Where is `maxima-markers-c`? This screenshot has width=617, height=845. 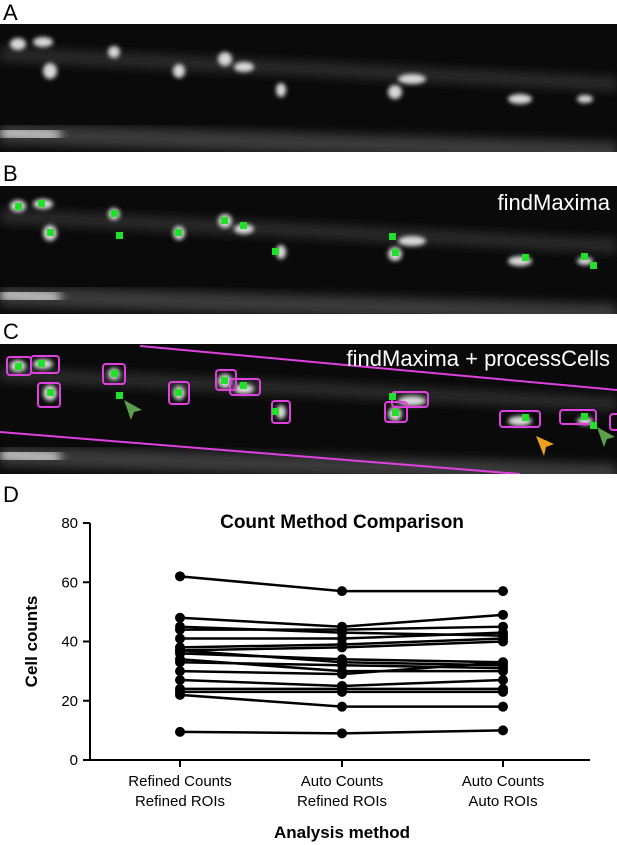
maxima-markers-c is located at coordinates (306, 394).